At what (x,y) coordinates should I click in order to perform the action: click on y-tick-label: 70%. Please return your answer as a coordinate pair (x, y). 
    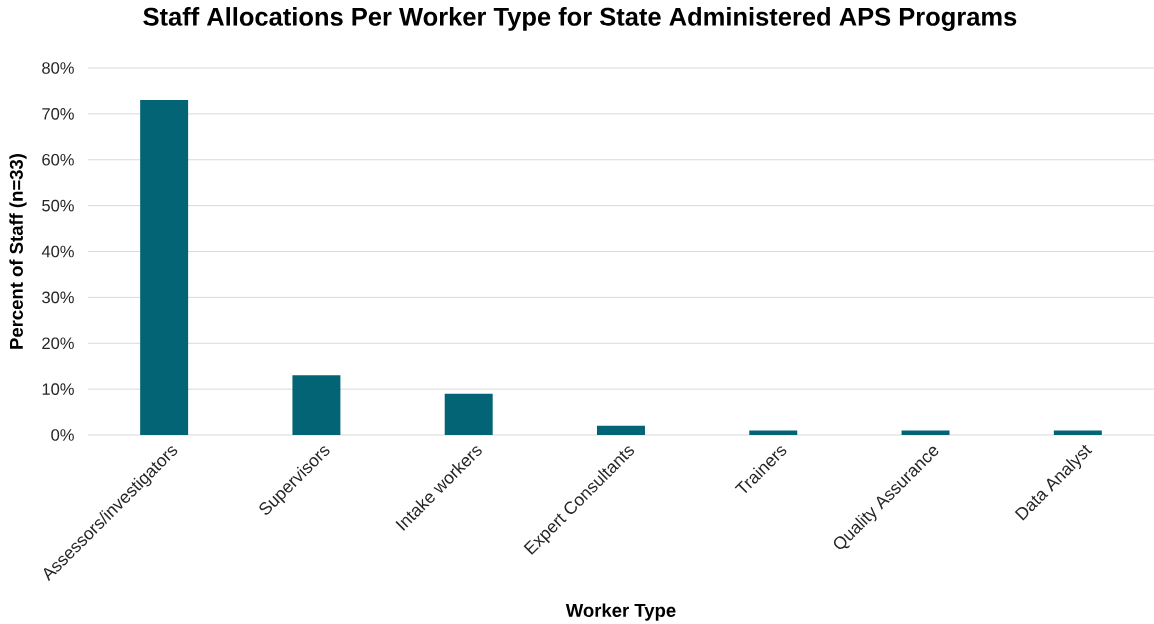
    Looking at the image, I should click on (58, 114).